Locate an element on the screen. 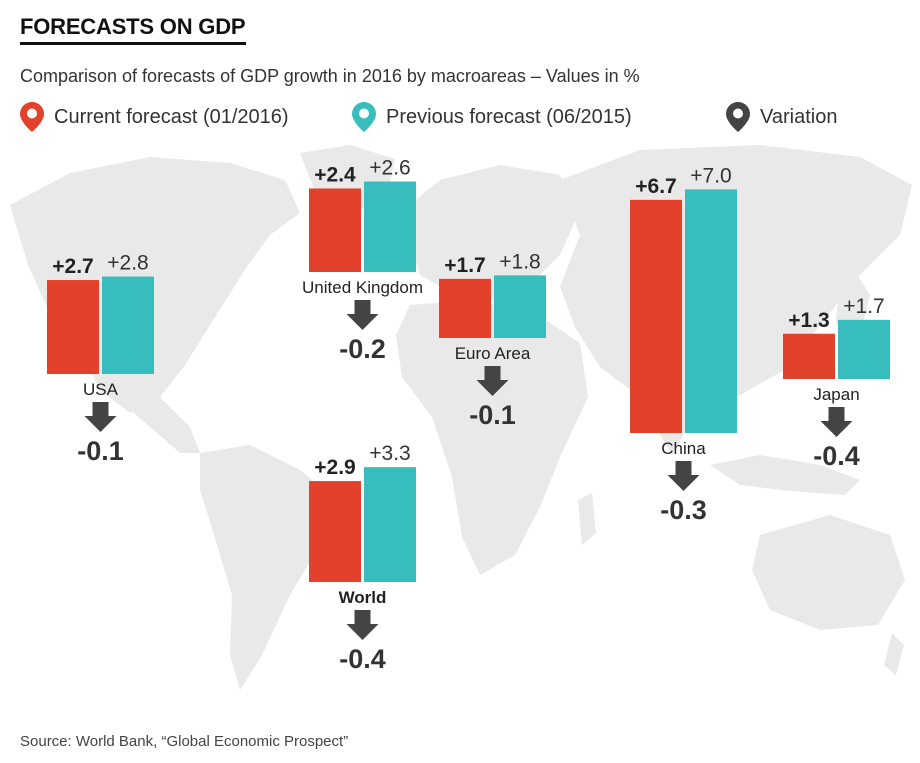  region-name-label: United Kingdom is located at coordinates (362, 287).